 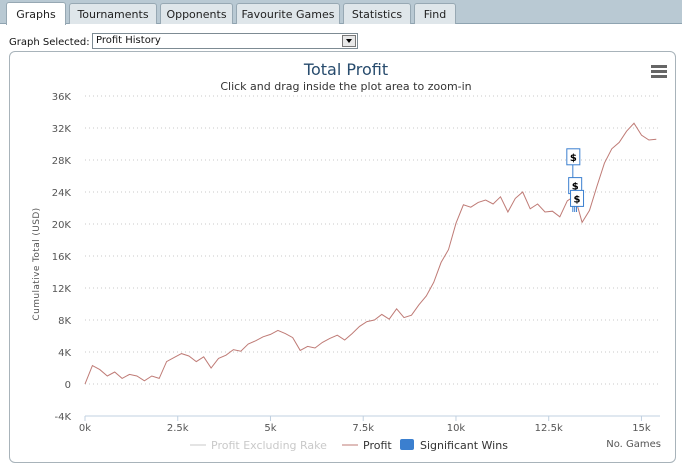 I want to click on tab-find: Find, so click(x=435, y=13).